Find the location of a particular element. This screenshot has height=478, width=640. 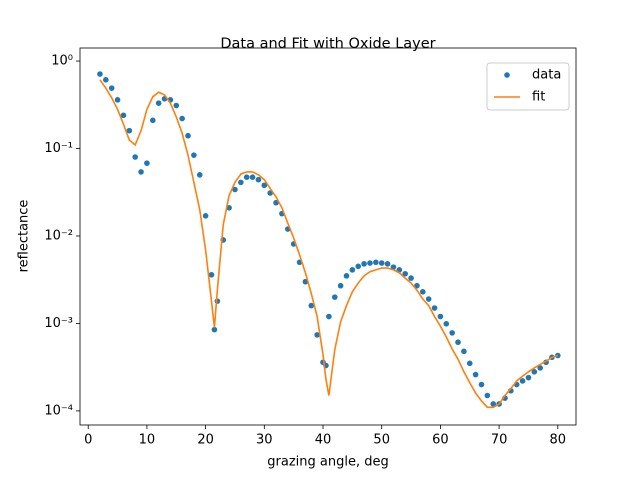

x-tick-label: 30 is located at coordinates (264, 440).